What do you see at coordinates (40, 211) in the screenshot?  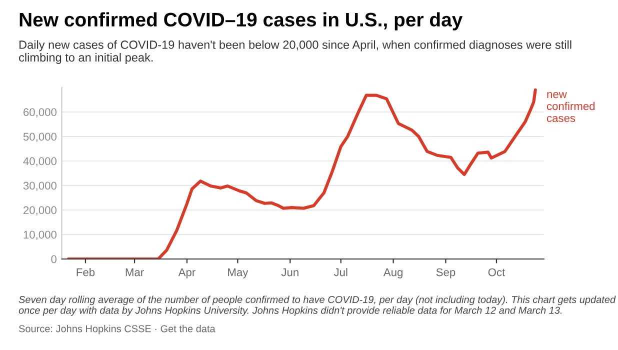 I see `y-tick-label: 20,000` at bounding box center [40, 211].